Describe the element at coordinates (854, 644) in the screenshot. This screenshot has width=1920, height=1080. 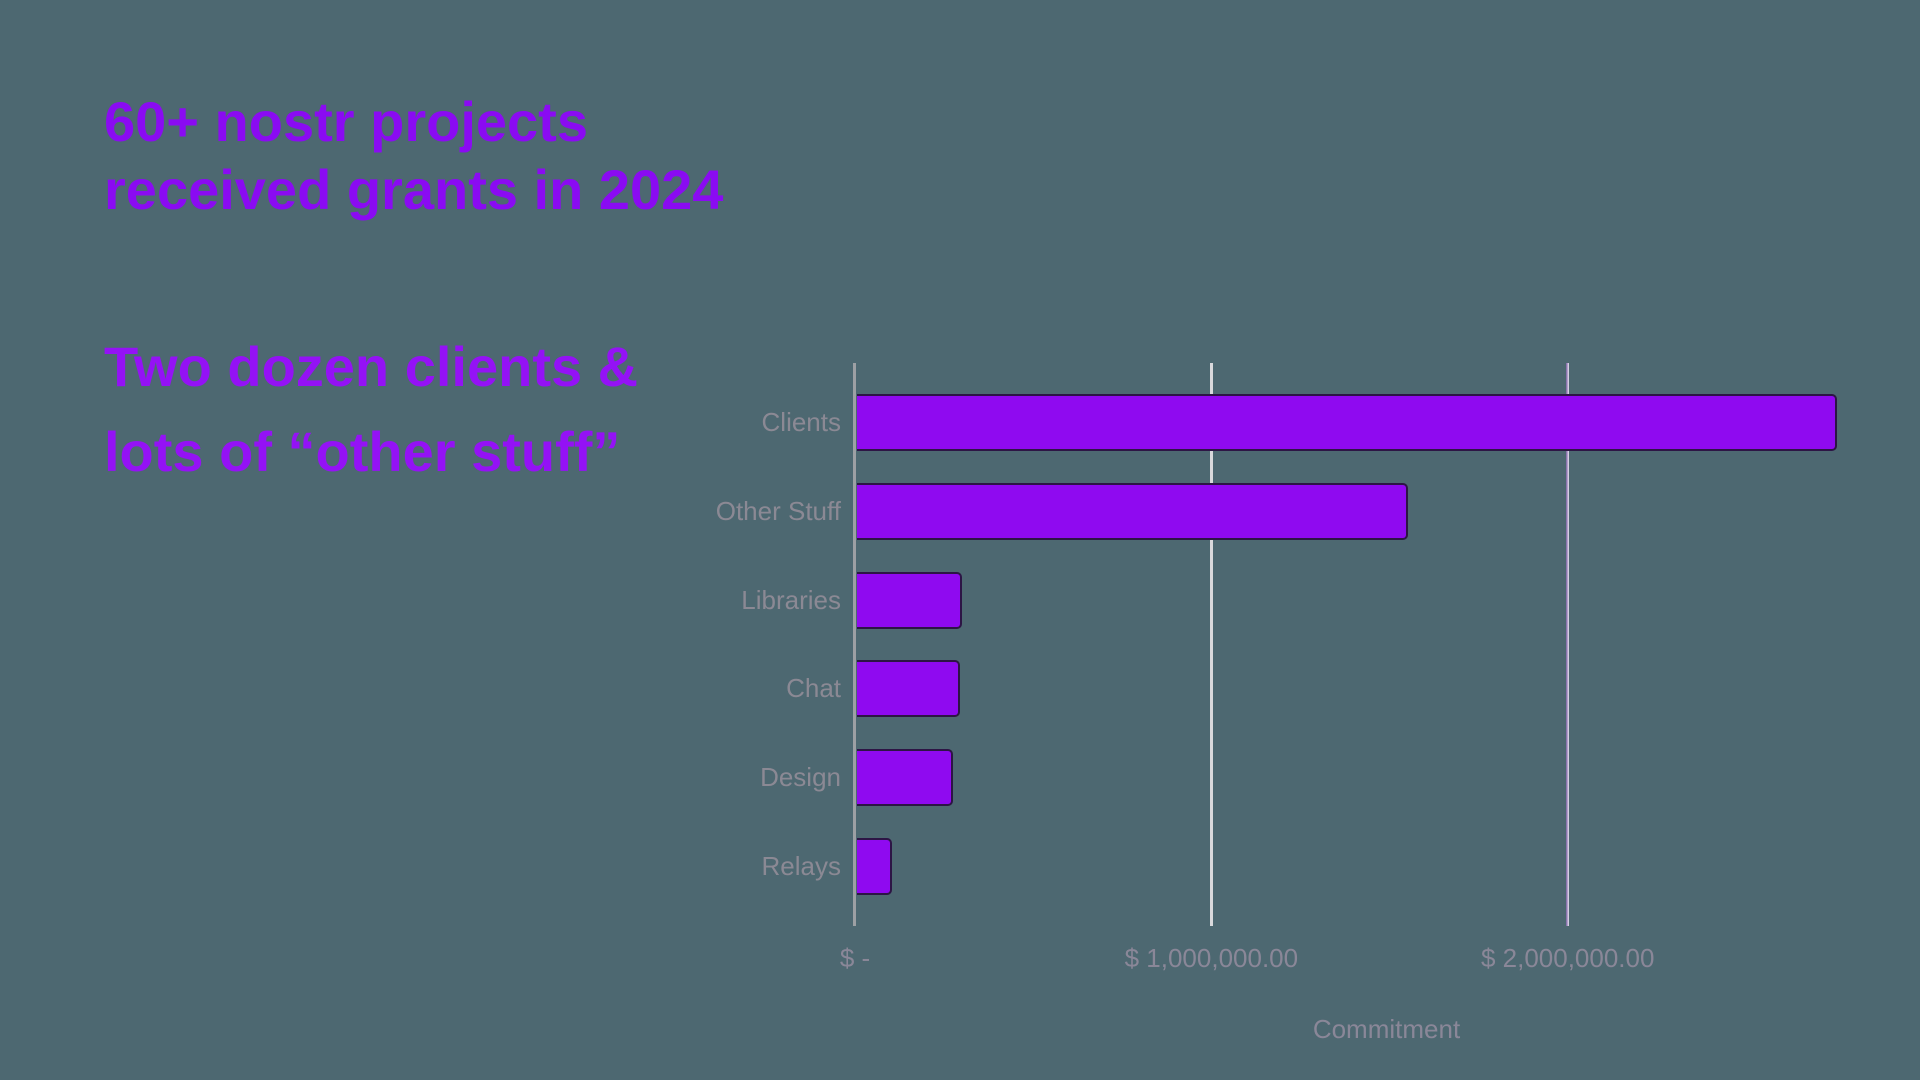
I see `category-axis-line` at that location.